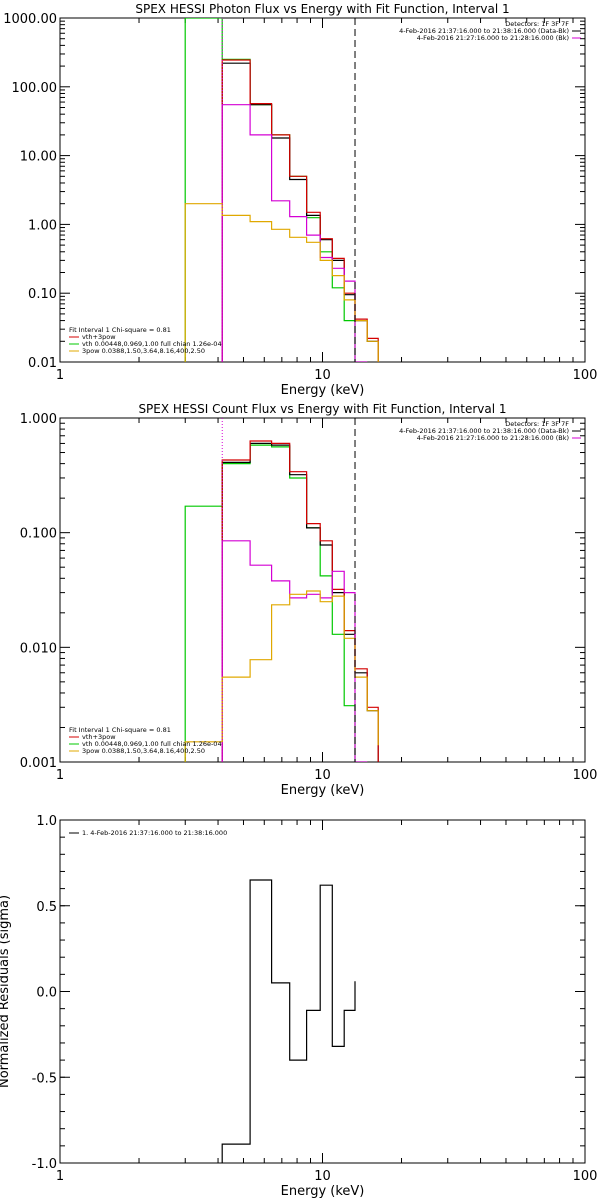 The image size is (600, 1200). Describe the element at coordinates (46, 821) in the screenshot. I see `y-tick-label: 1.0` at that location.